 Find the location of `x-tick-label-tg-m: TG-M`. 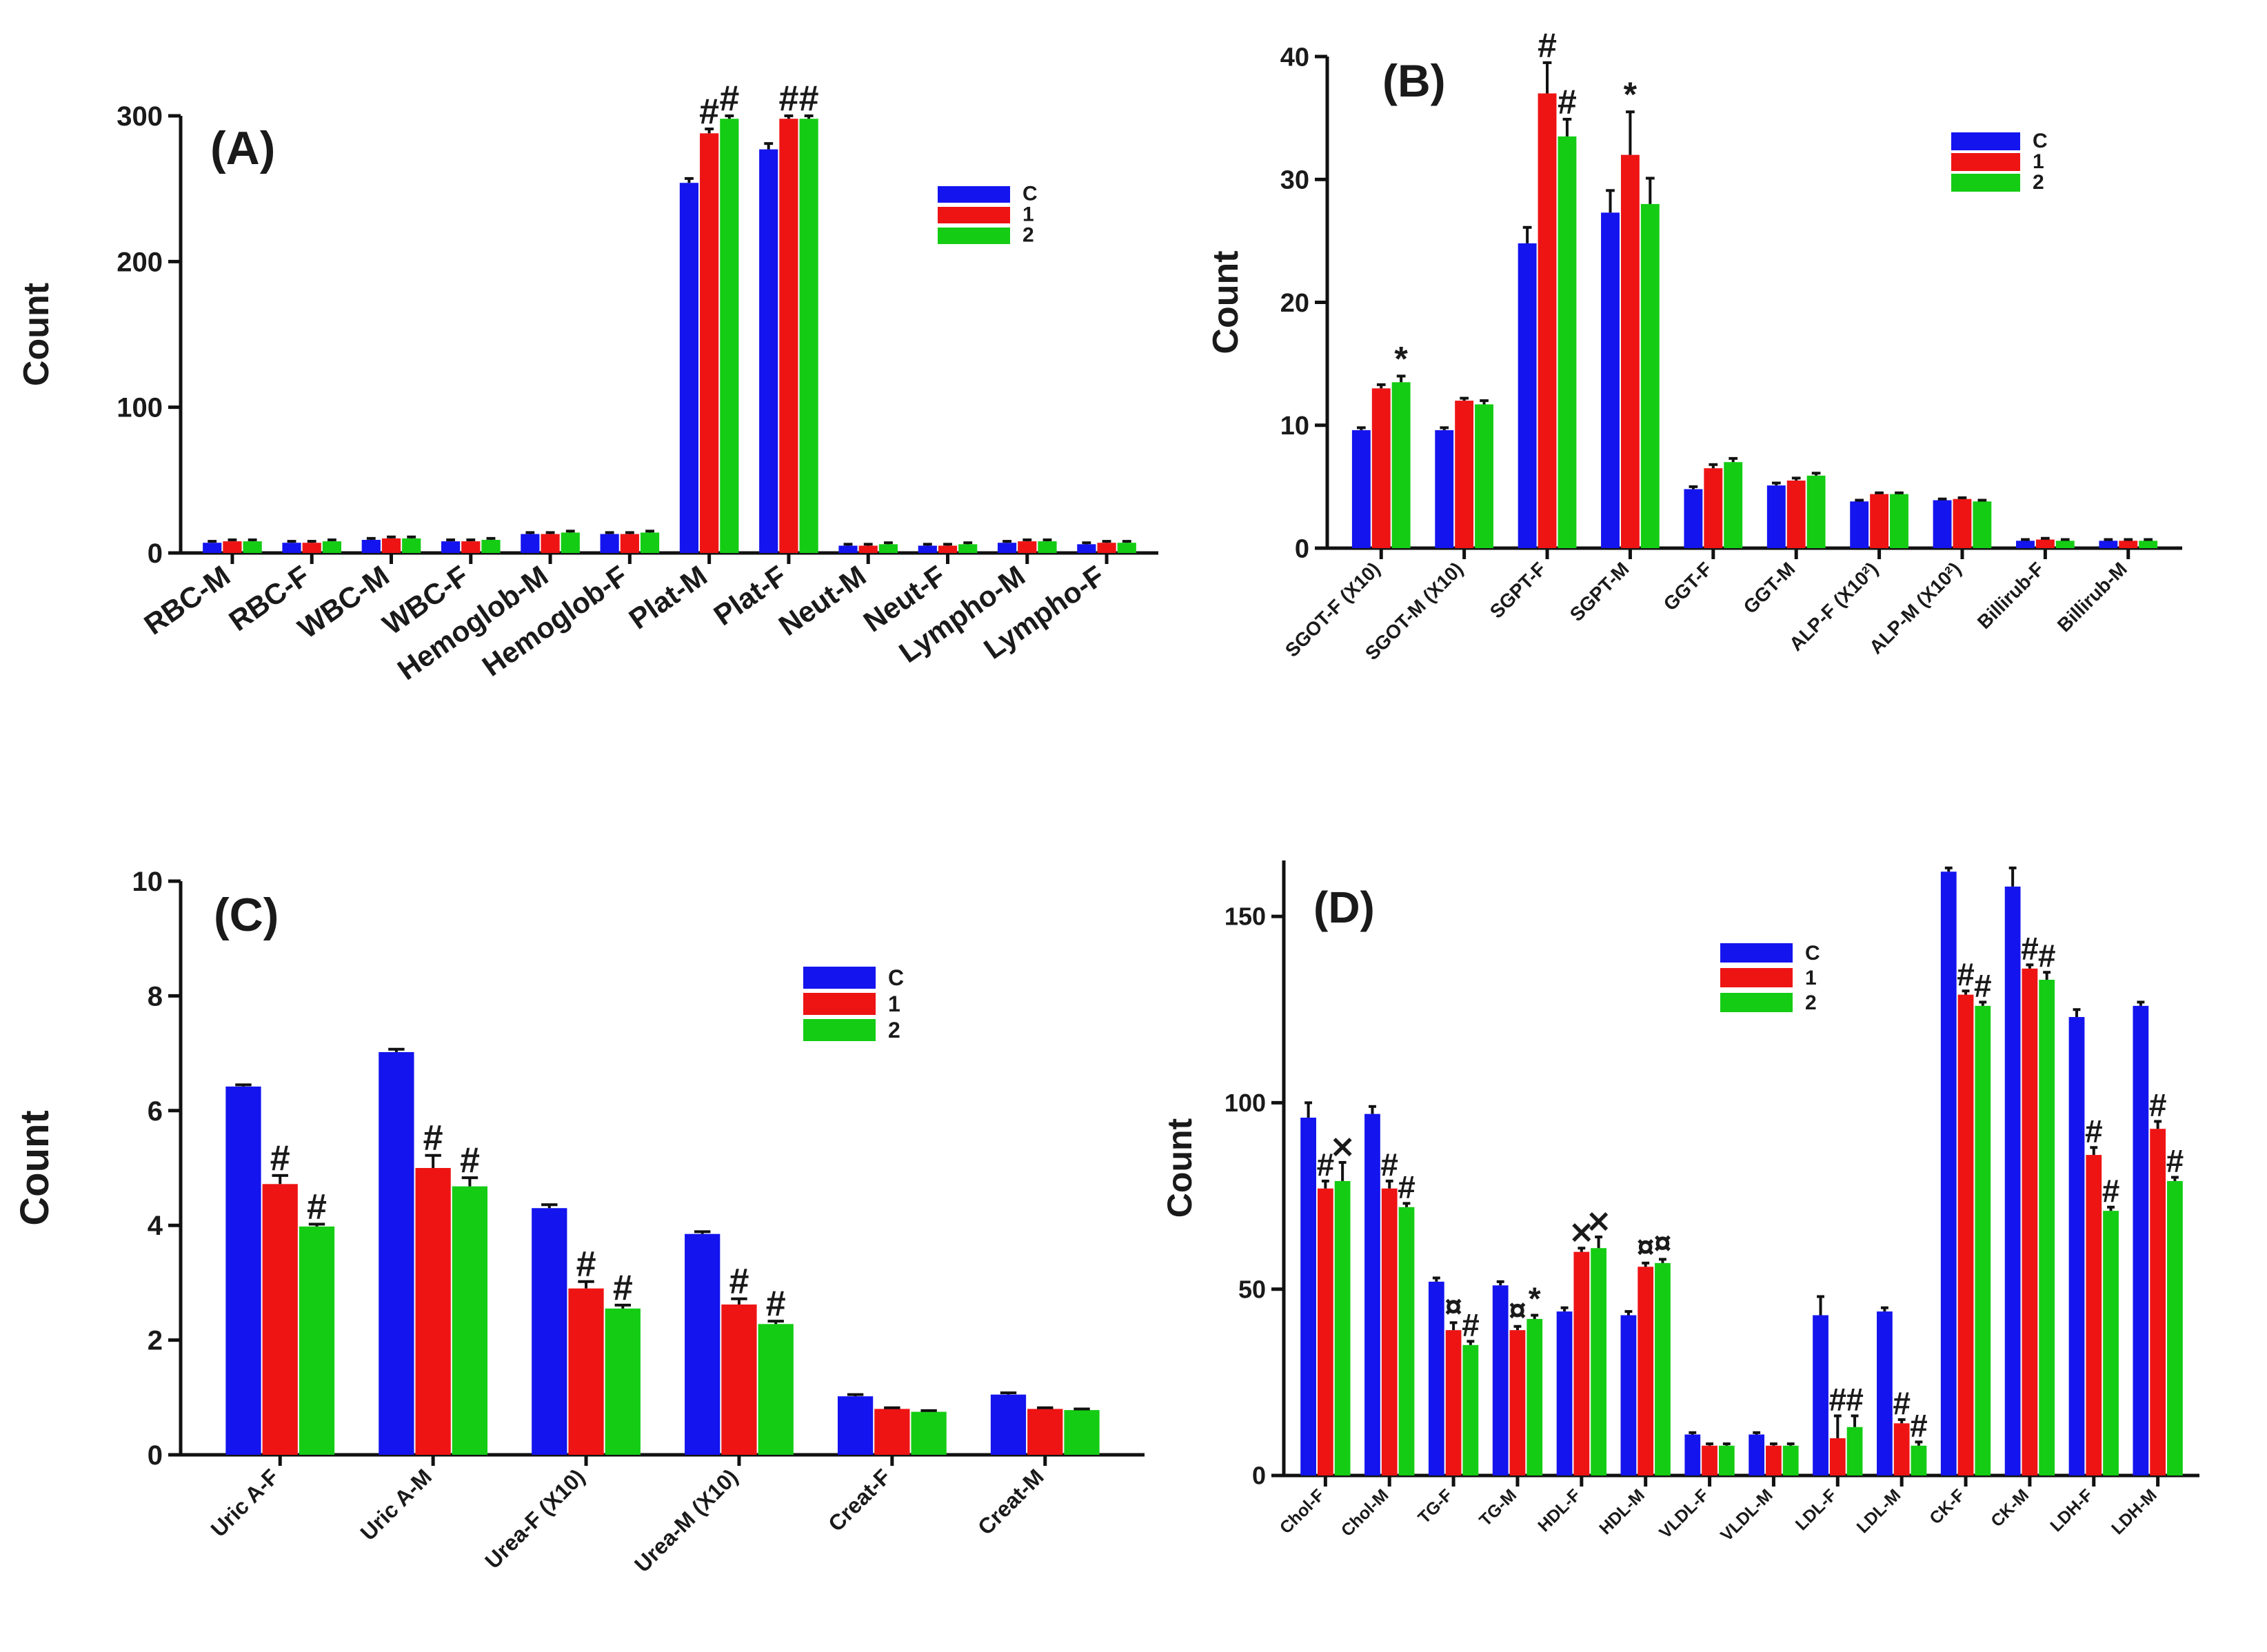

x-tick-label-tg-m: TG-M is located at coordinates (1497, 1507).